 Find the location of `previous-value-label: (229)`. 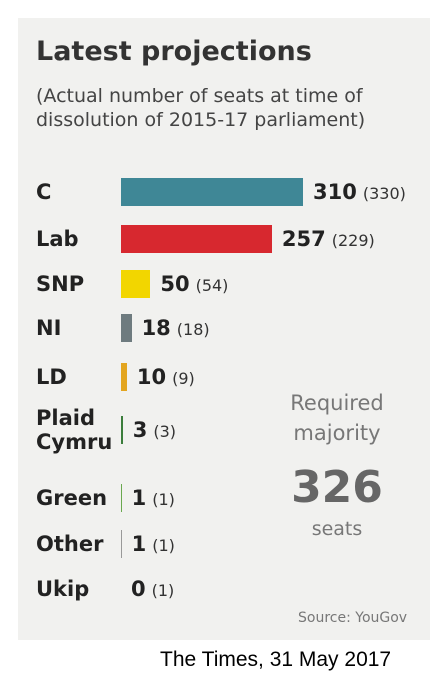

previous-value-label: (229) is located at coordinates (353, 240).